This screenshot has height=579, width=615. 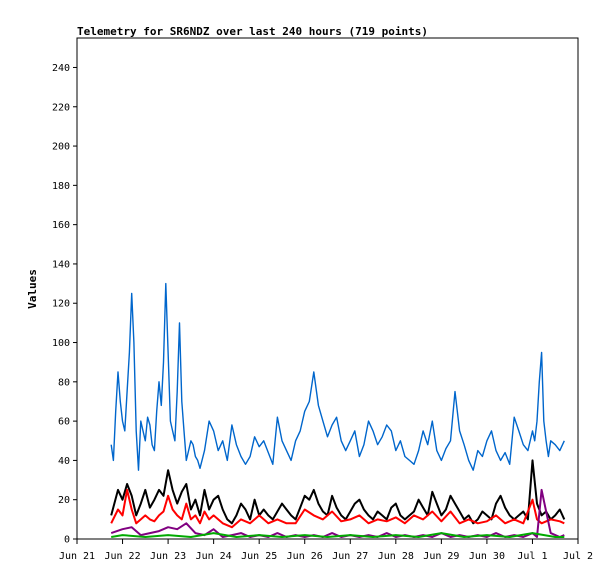 I want to click on y-tick-label: 200, so click(x=61, y=147).